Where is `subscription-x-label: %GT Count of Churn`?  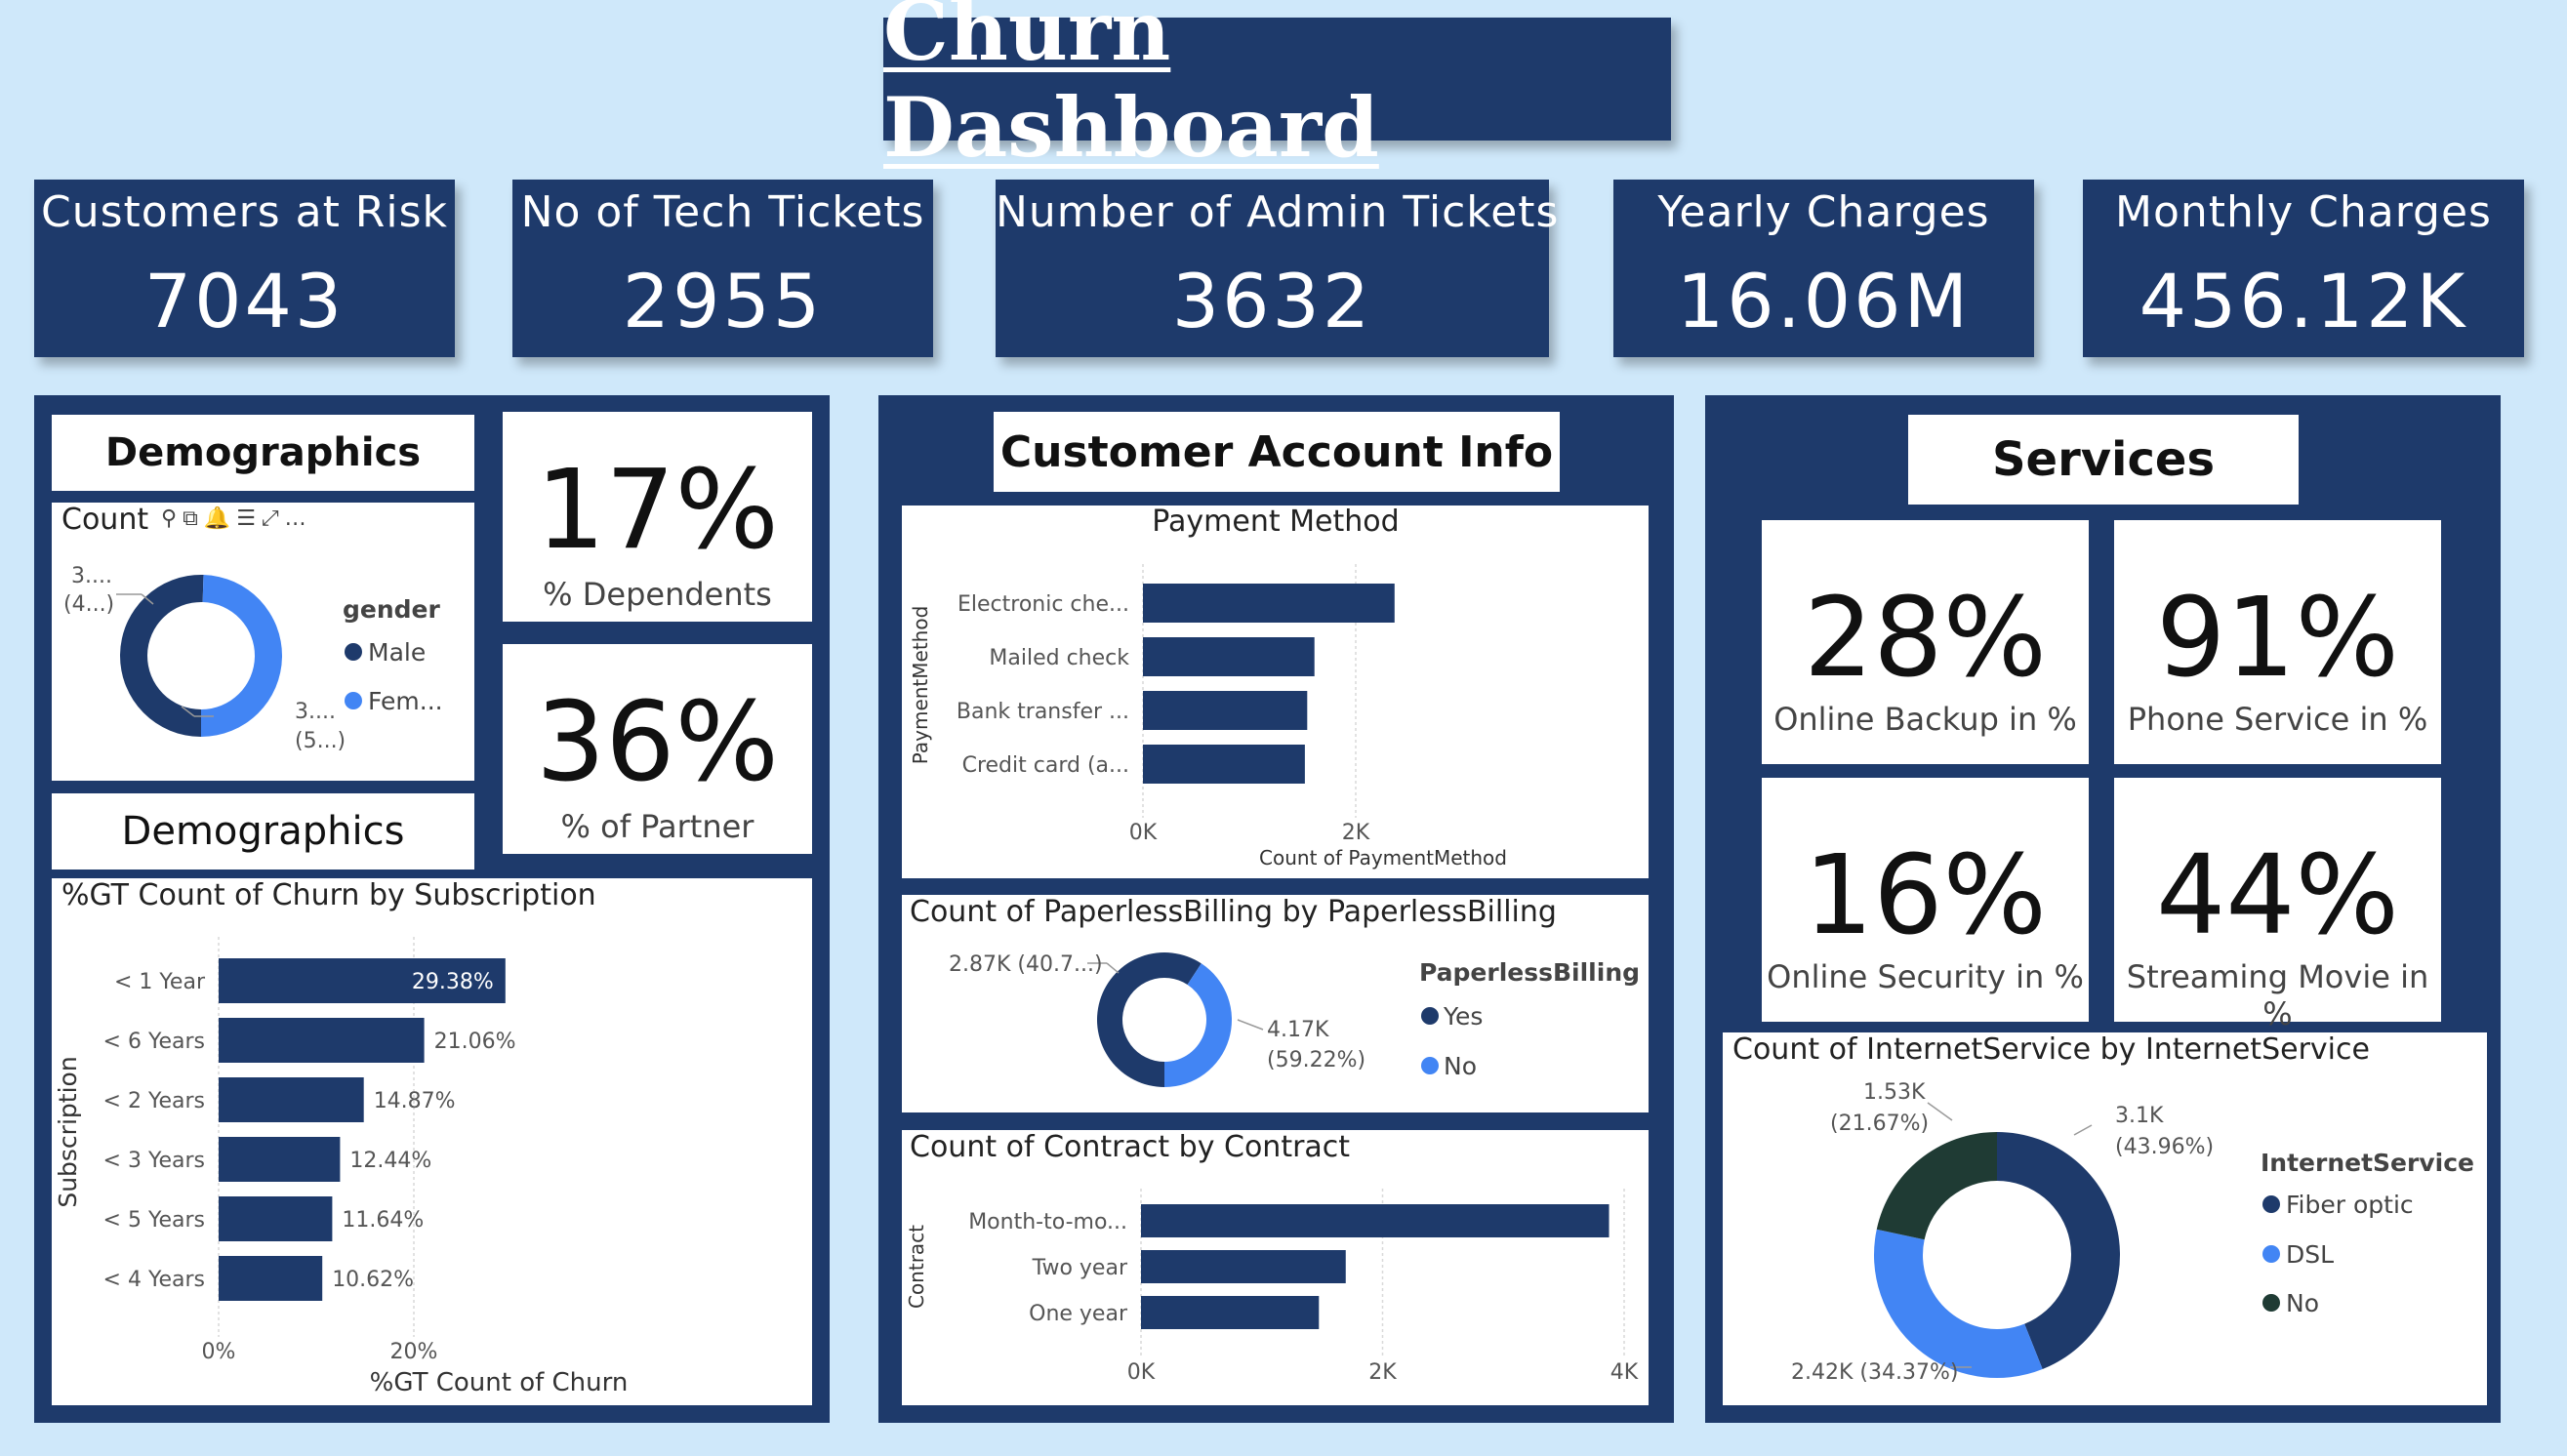
subscription-x-label: %GT Count of Churn is located at coordinates (500, 1382).